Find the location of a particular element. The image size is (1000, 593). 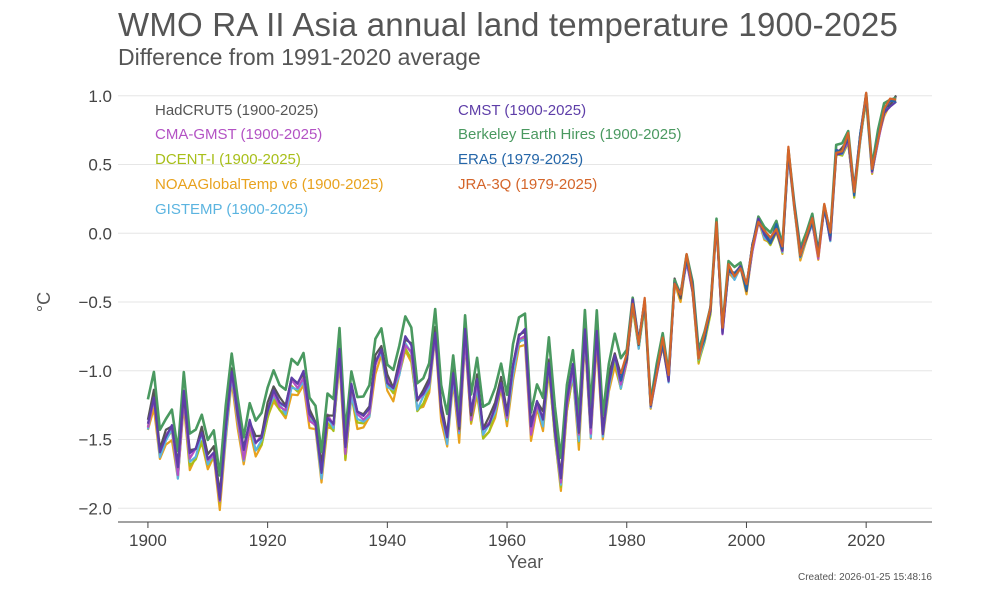

y-tick-label: 0.5 is located at coordinates (100, 165).